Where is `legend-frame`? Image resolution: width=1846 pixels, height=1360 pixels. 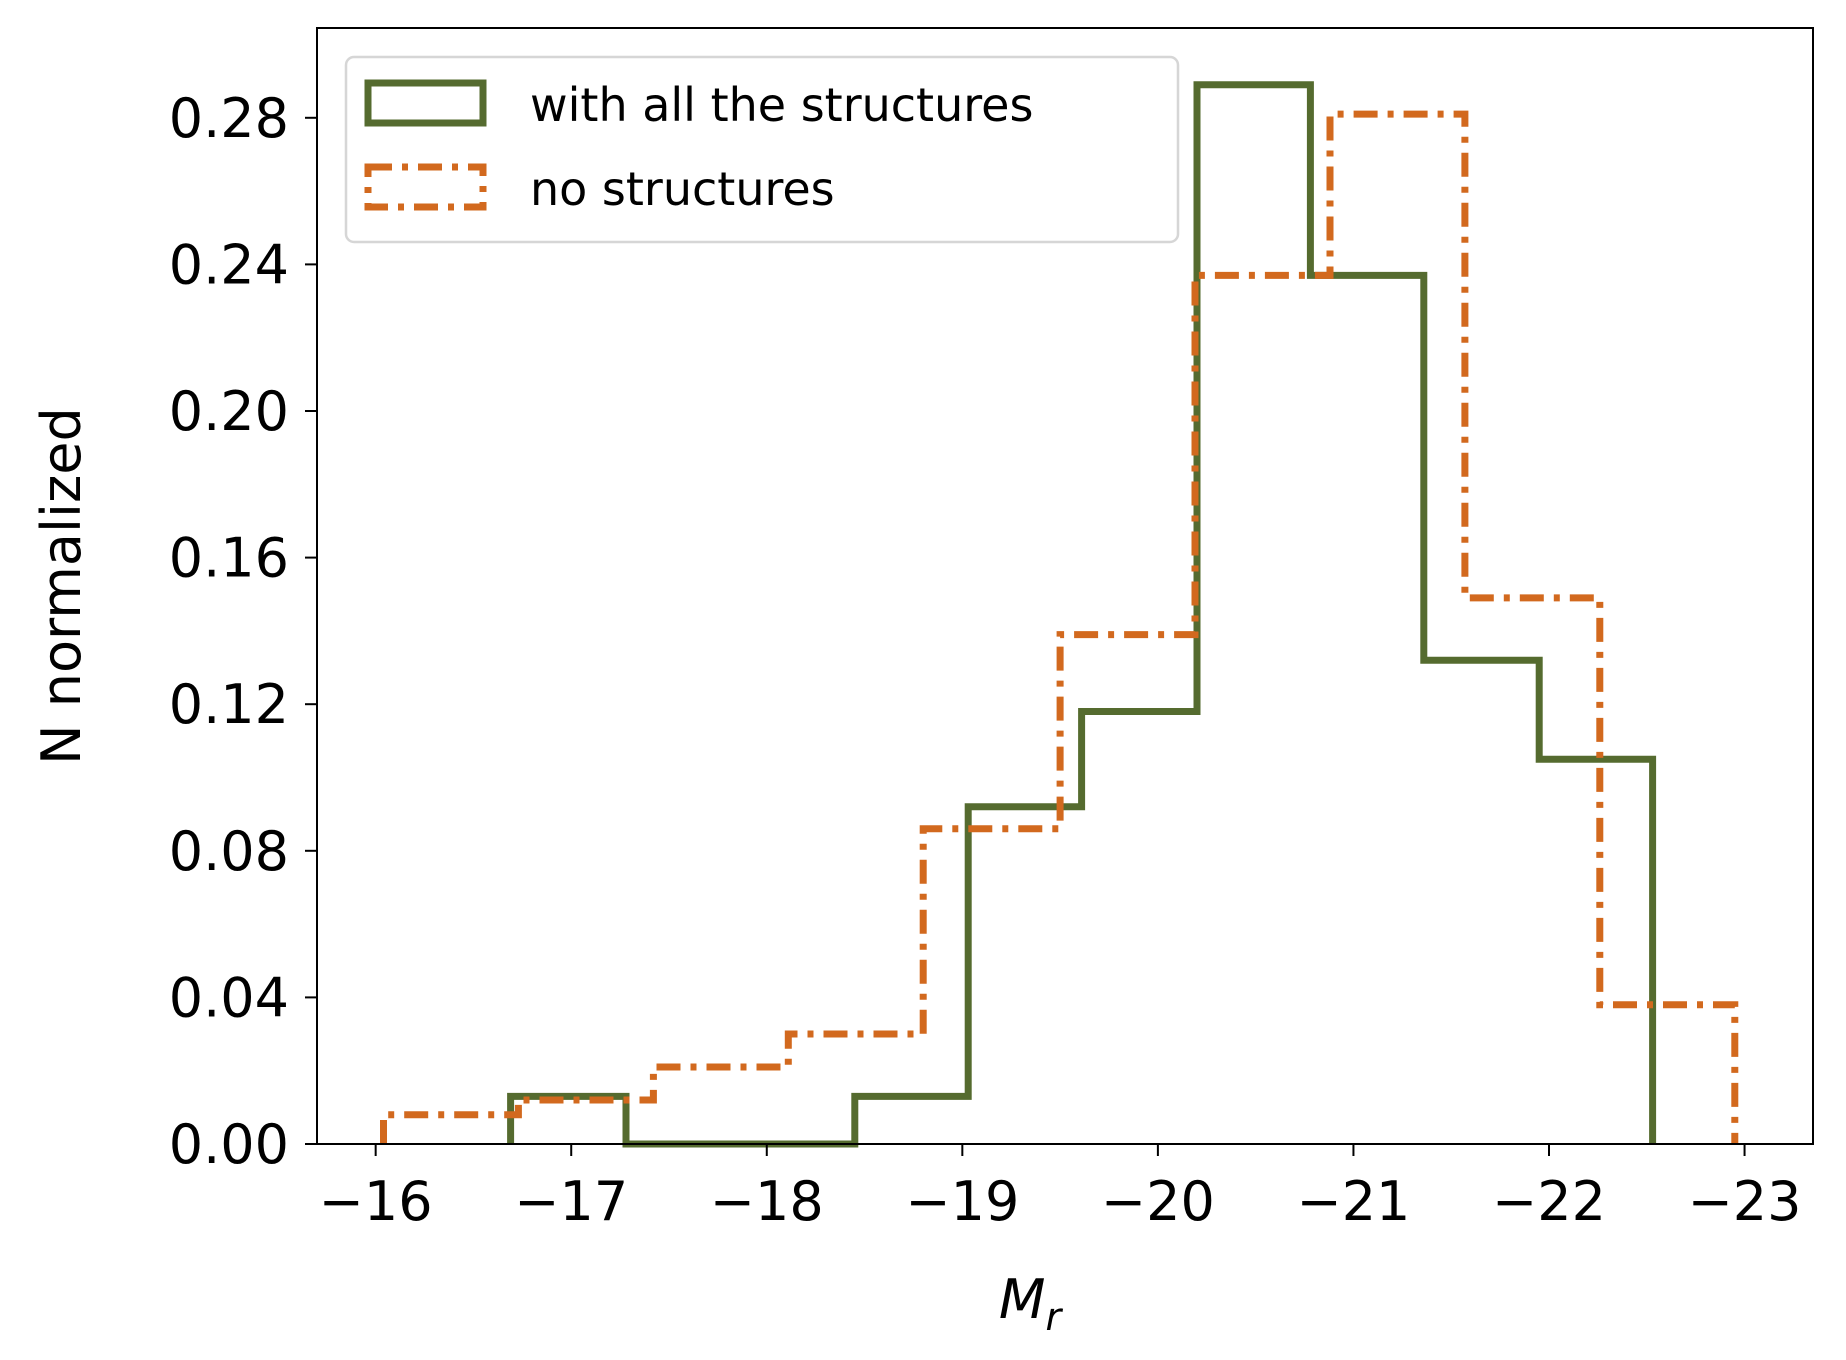 legend-frame is located at coordinates (762, 149).